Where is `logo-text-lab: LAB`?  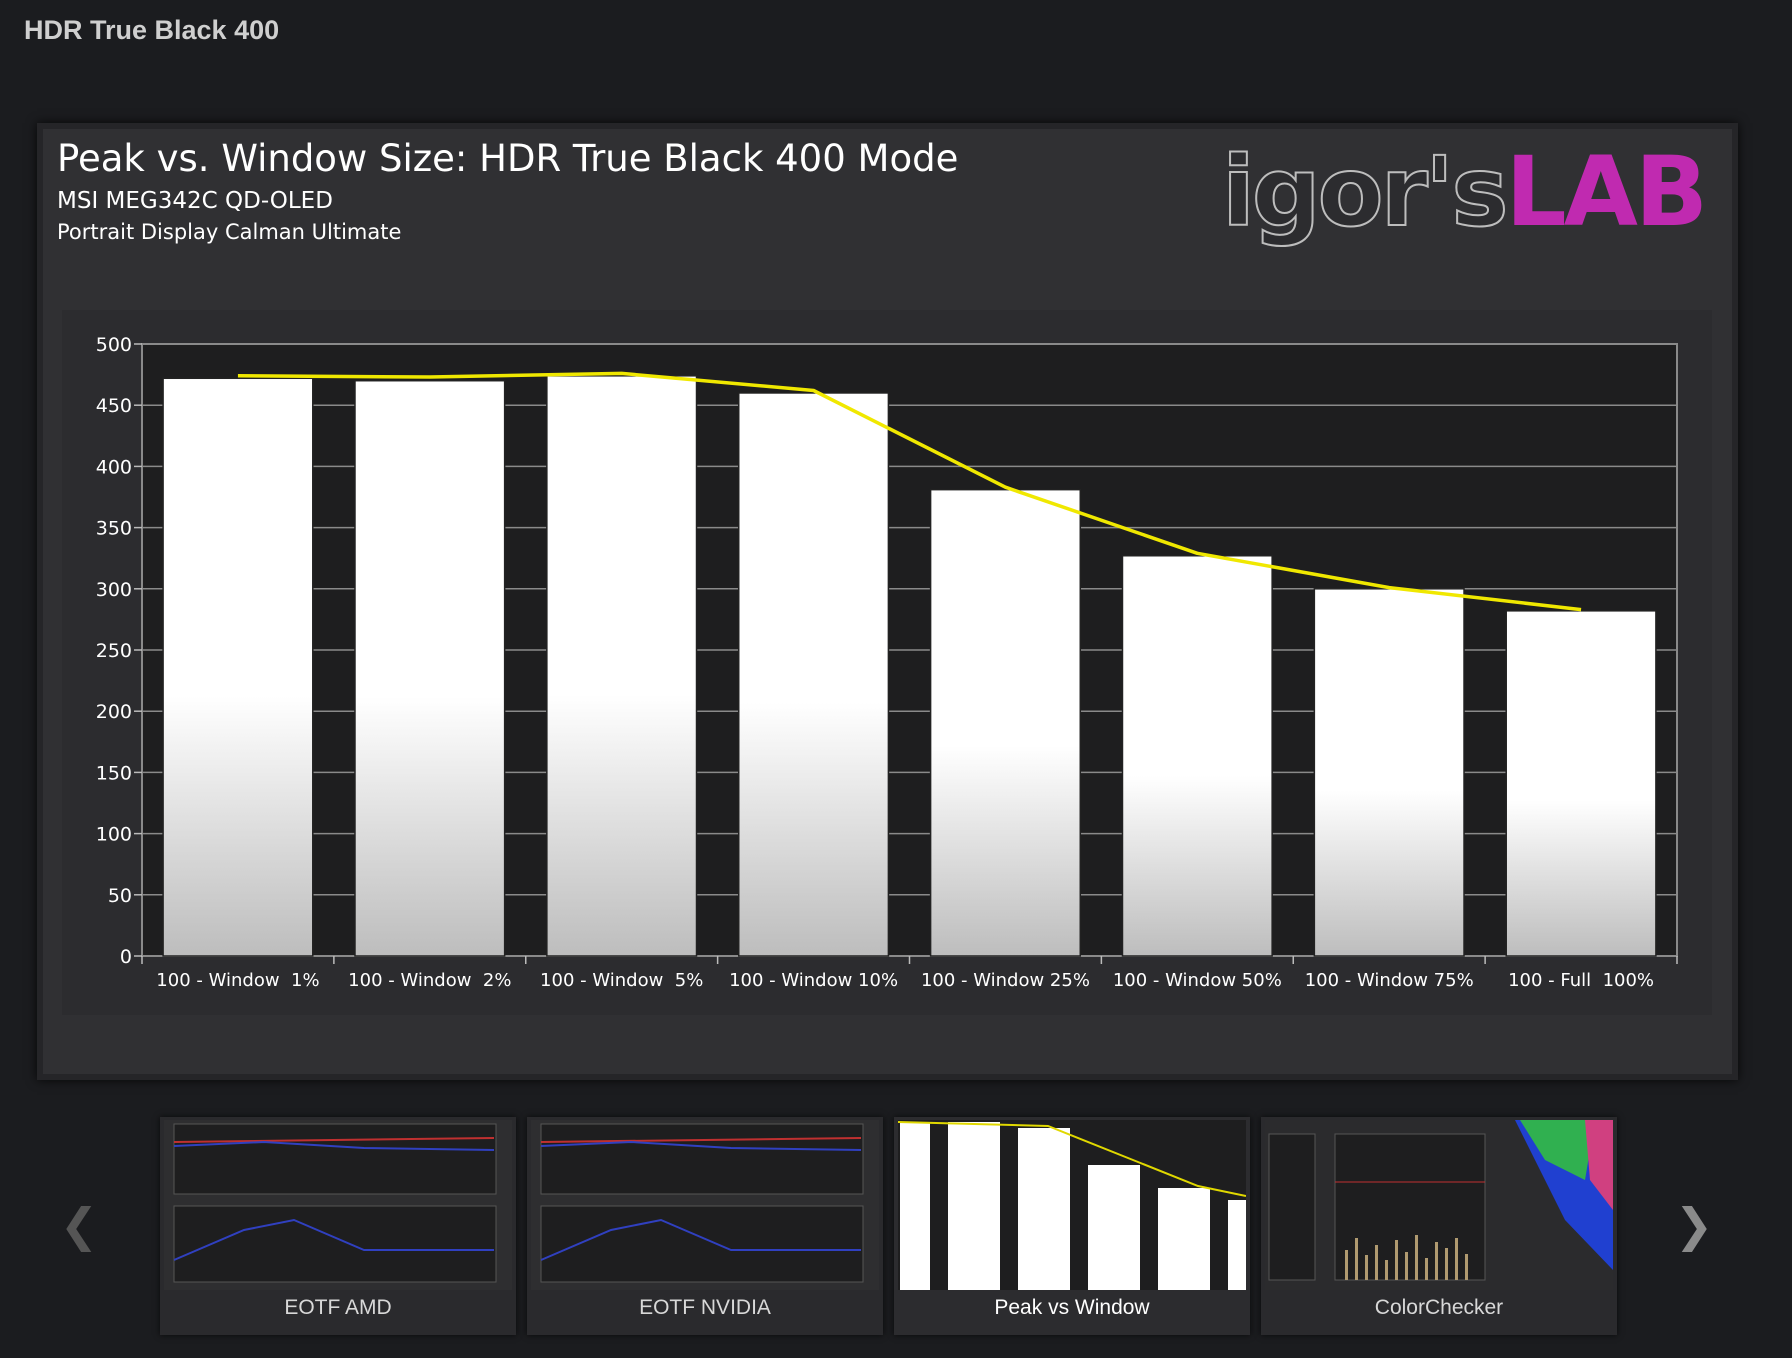
logo-text-lab: LAB is located at coordinates (1606, 192).